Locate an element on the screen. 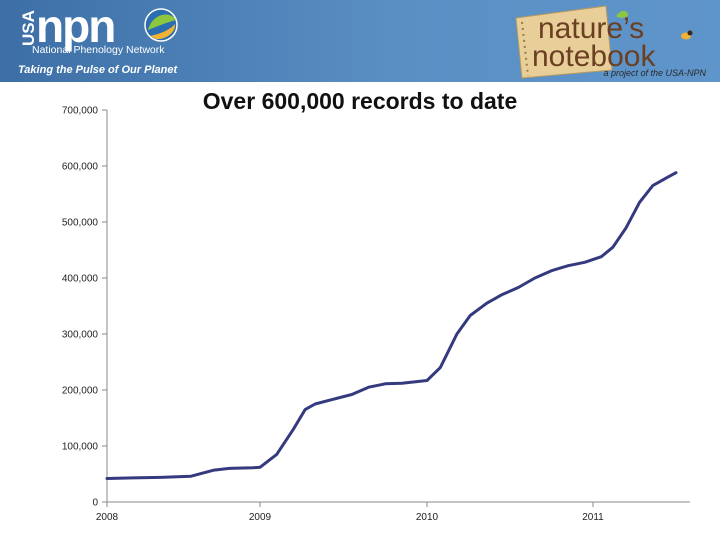  y-tick-label: 300,000 is located at coordinates (80, 335).